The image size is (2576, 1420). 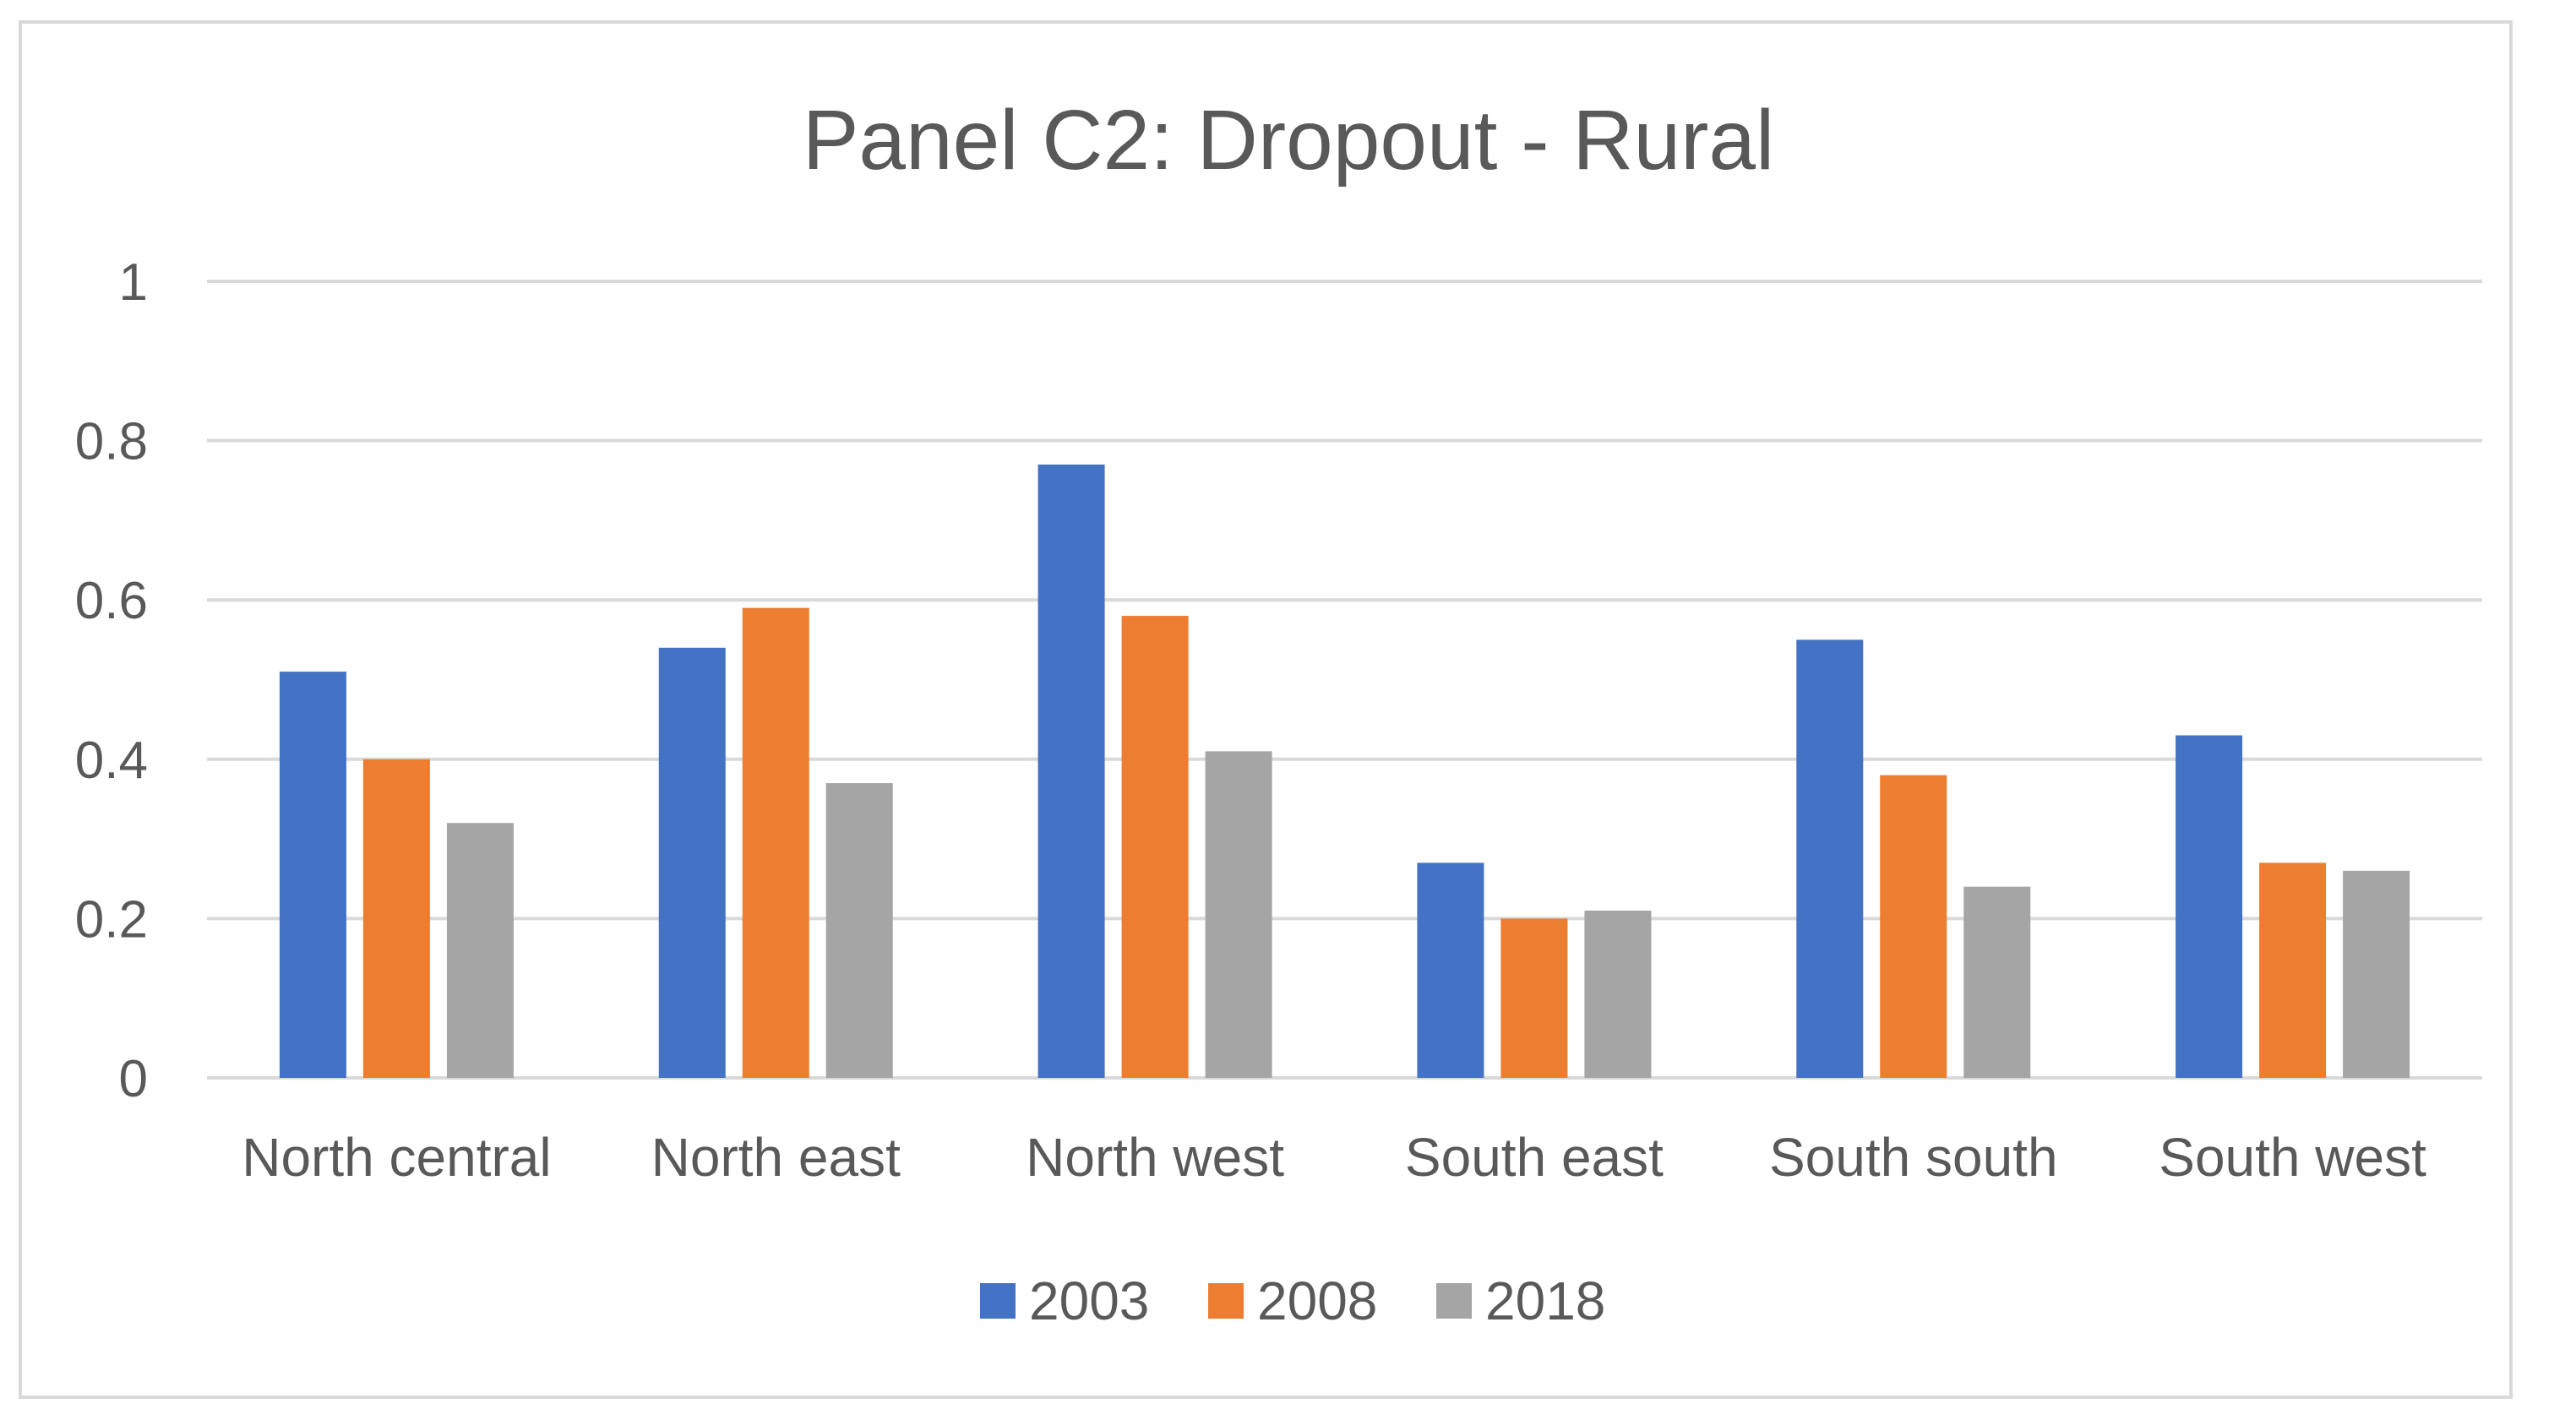 What do you see at coordinates (1226, 1301) in the screenshot?
I see `legend-swatch-2008` at bounding box center [1226, 1301].